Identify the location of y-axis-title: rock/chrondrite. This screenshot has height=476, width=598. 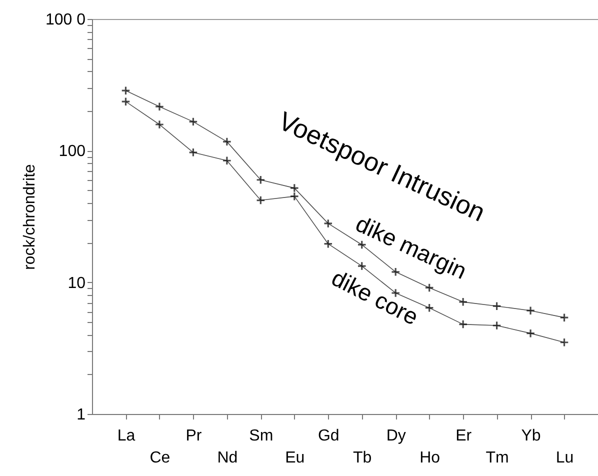
(29, 217).